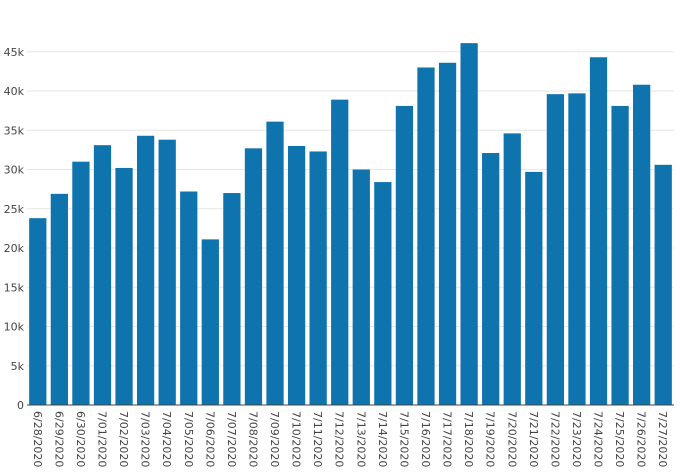  Describe the element at coordinates (14, 248) in the screenshot. I see `y-tick-label: 20k` at that location.